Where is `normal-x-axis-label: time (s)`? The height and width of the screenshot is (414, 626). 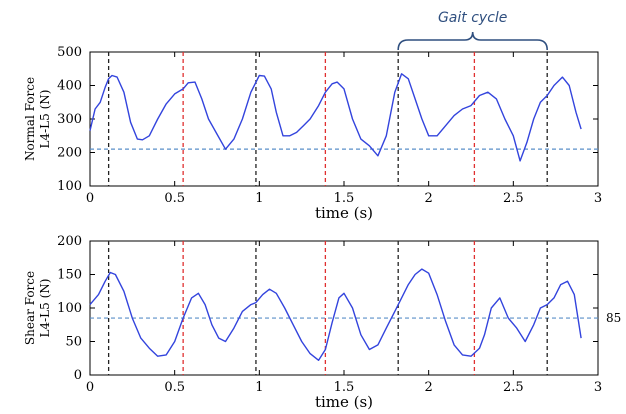 normal-x-axis-label: time (s) is located at coordinates (344, 213).